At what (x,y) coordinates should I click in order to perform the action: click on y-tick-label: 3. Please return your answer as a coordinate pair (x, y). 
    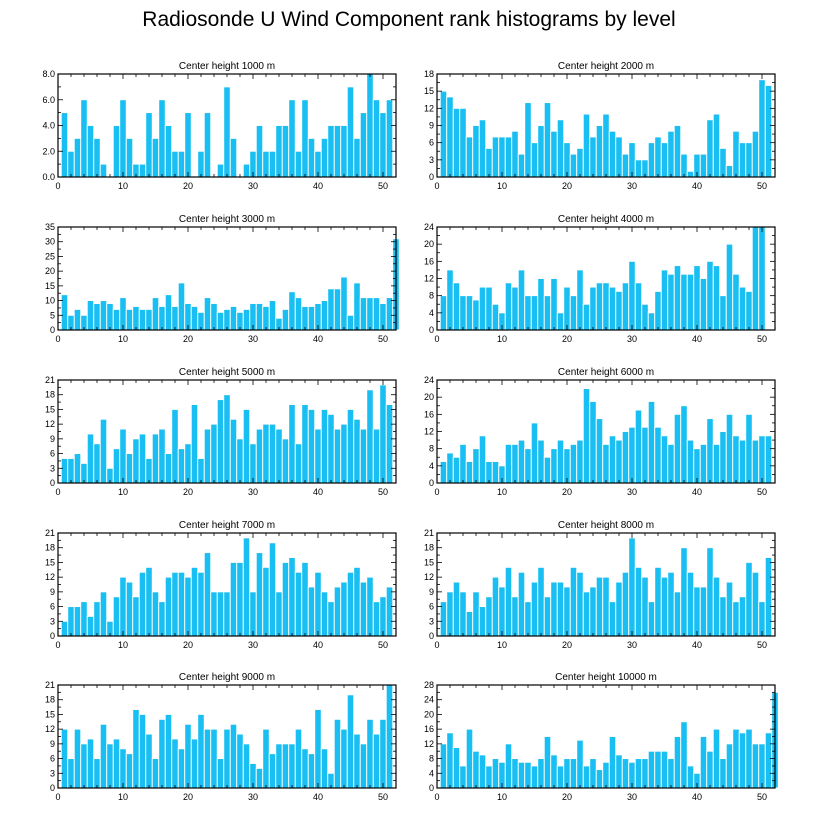
    Looking at the image, I should click on (431, 160).